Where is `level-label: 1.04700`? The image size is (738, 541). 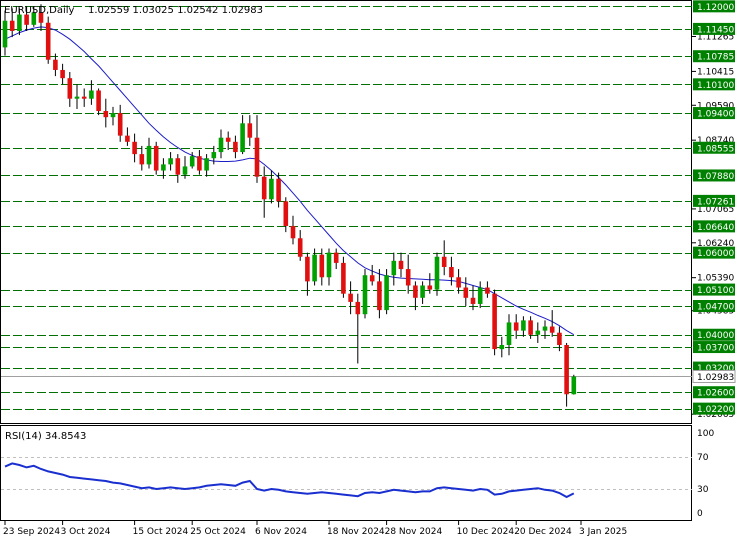
level-label: 1.04700 is located at coordinates (714, 306).